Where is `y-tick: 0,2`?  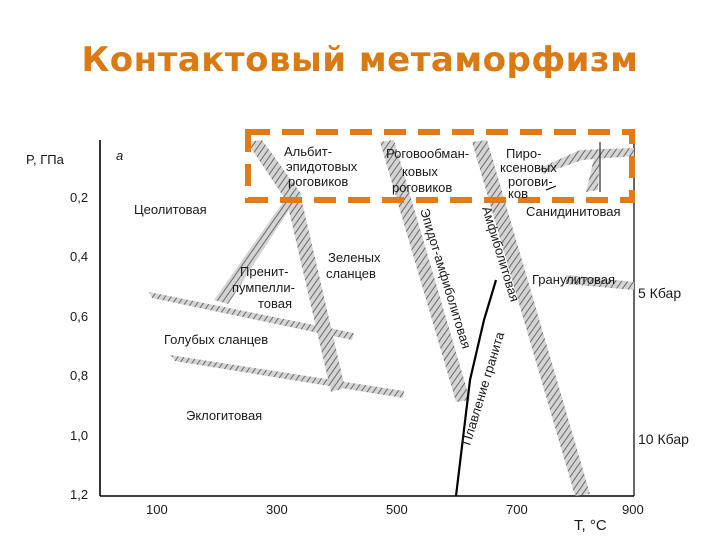 y-tick: 0,2 is located at coordinates (79, 197).